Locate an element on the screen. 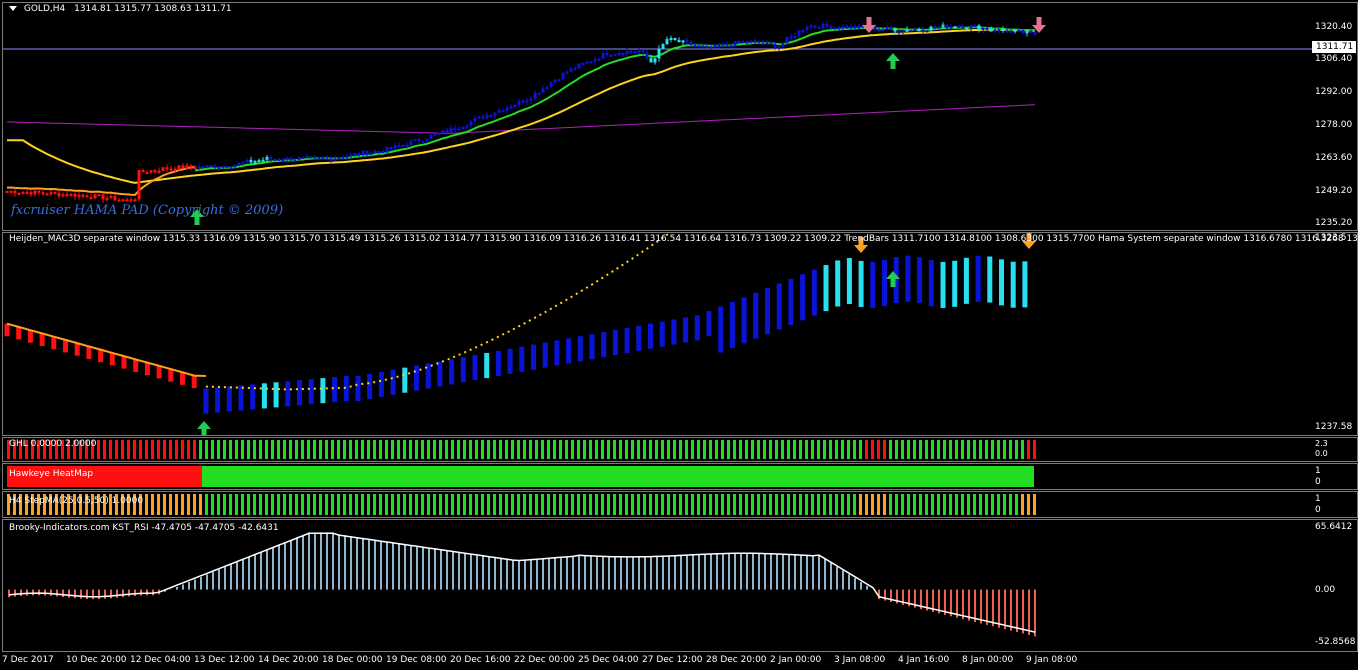 This screenshot has height=670, width=1358. stepma-pane: H4 StepMA(25,0.5,50) 1.0000 is located at coordinates (680, 504).